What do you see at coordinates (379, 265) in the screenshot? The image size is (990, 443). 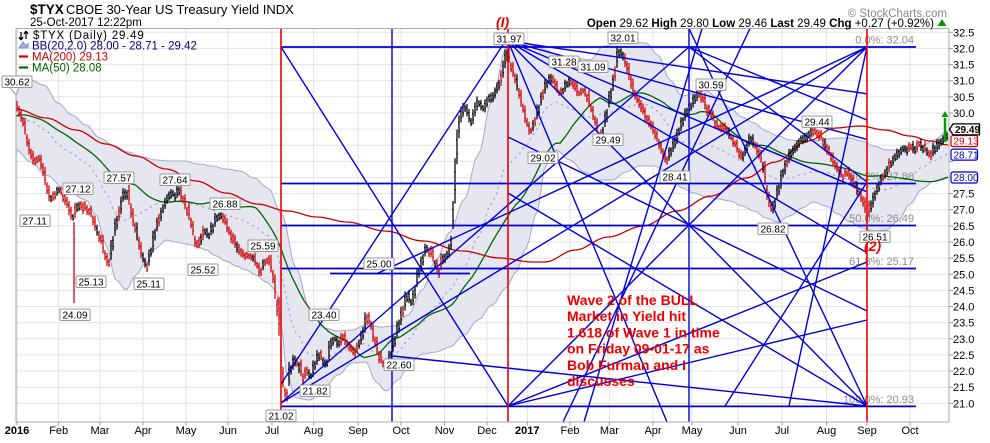 I see `svg-text: 25.00` at bounding box center [379, 265].